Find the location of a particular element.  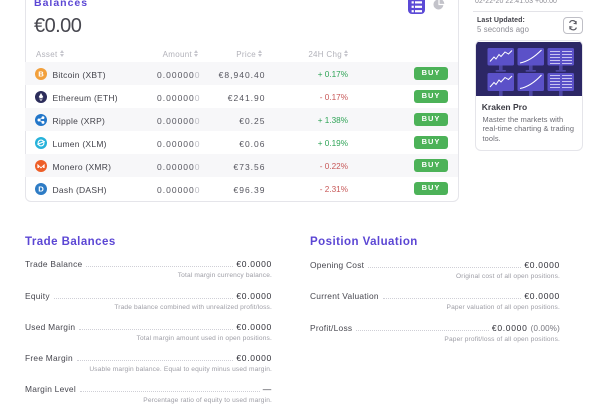

svg-text: B is located at coordinates (41, 74).